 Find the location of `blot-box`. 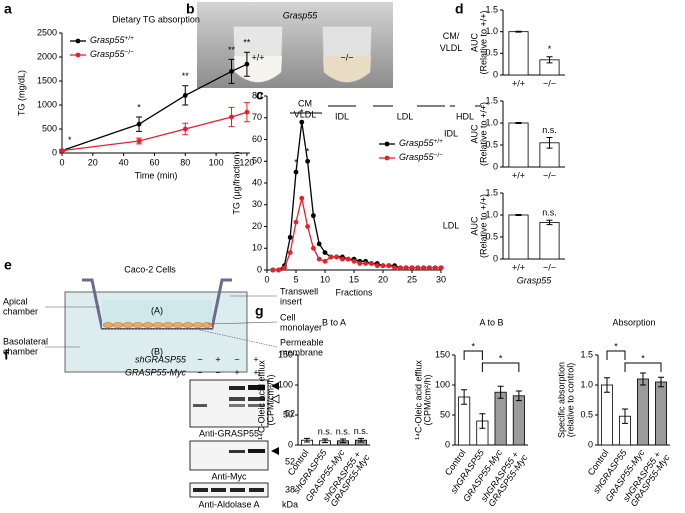

blot-box is located at coordinates (229, 490).